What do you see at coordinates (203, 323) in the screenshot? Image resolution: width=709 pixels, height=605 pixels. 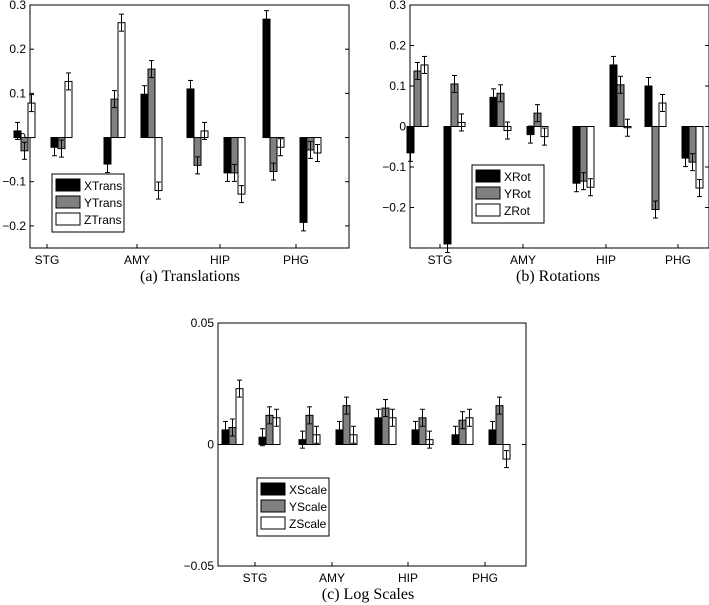 I see `y-tick-label: 0.05` at bounding box center [203, 323].